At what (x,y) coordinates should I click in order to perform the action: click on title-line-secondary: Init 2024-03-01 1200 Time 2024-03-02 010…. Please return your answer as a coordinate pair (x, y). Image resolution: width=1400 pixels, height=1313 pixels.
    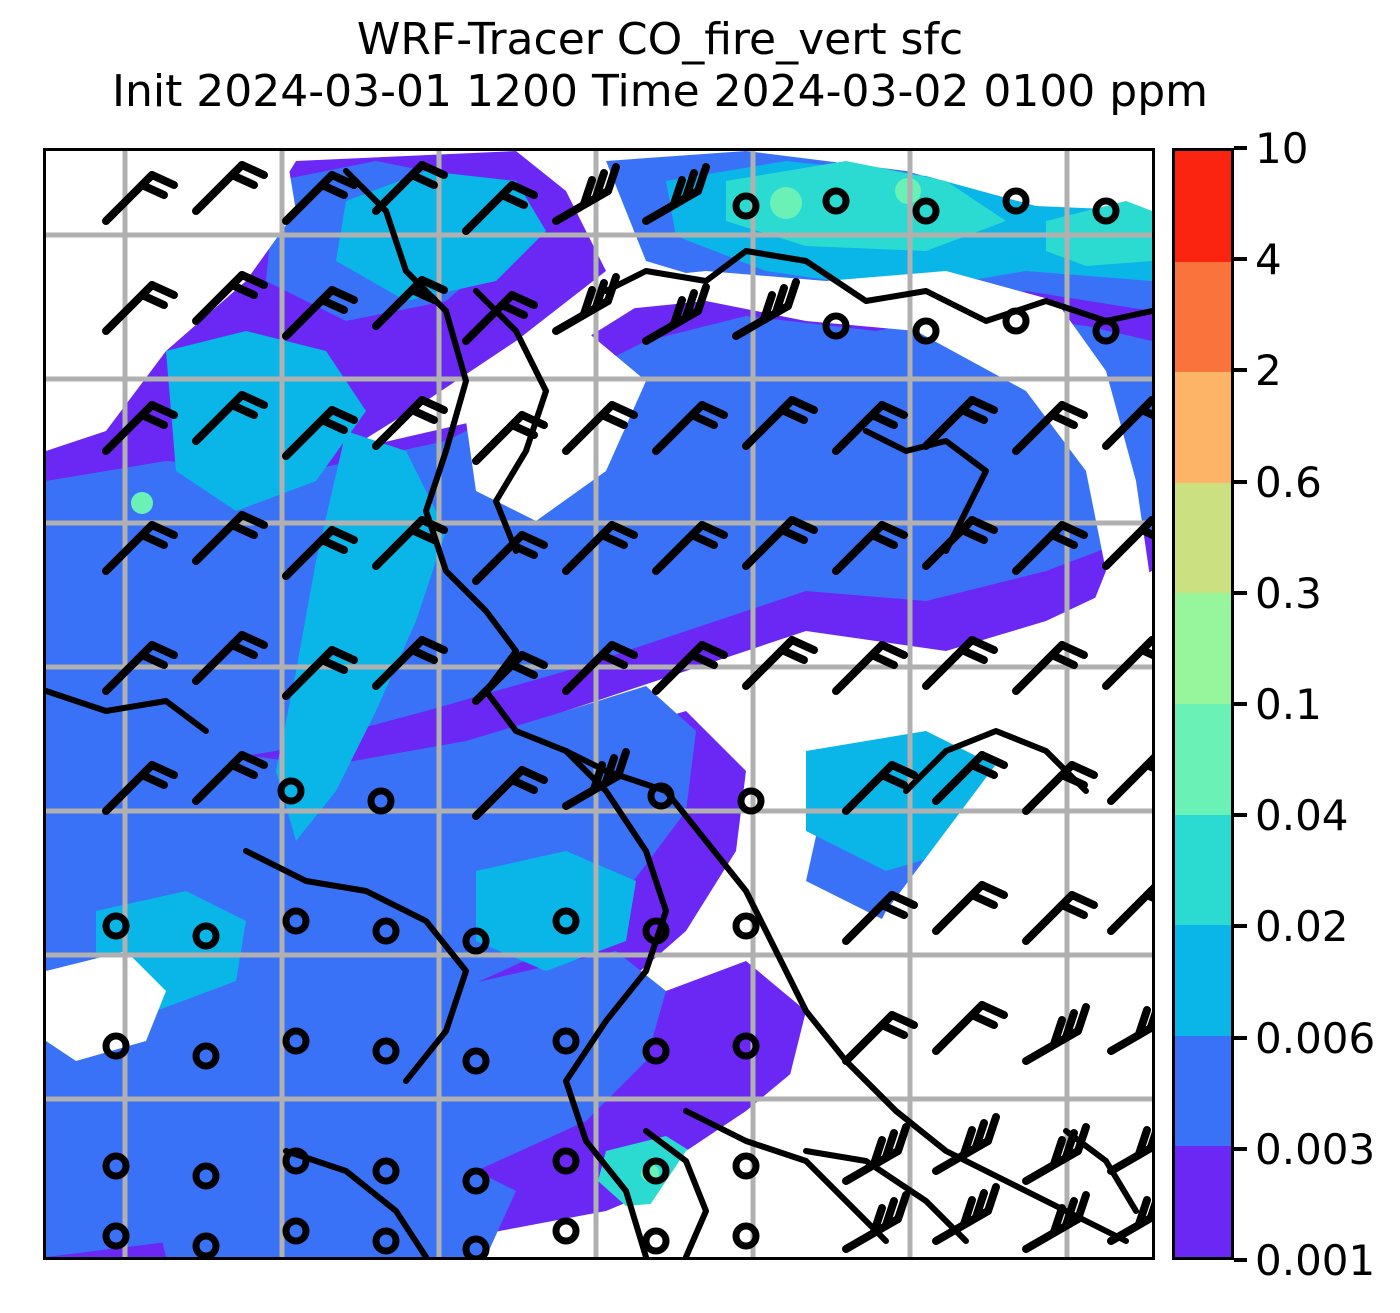
    Looking at the image, I should click on (660, 91).